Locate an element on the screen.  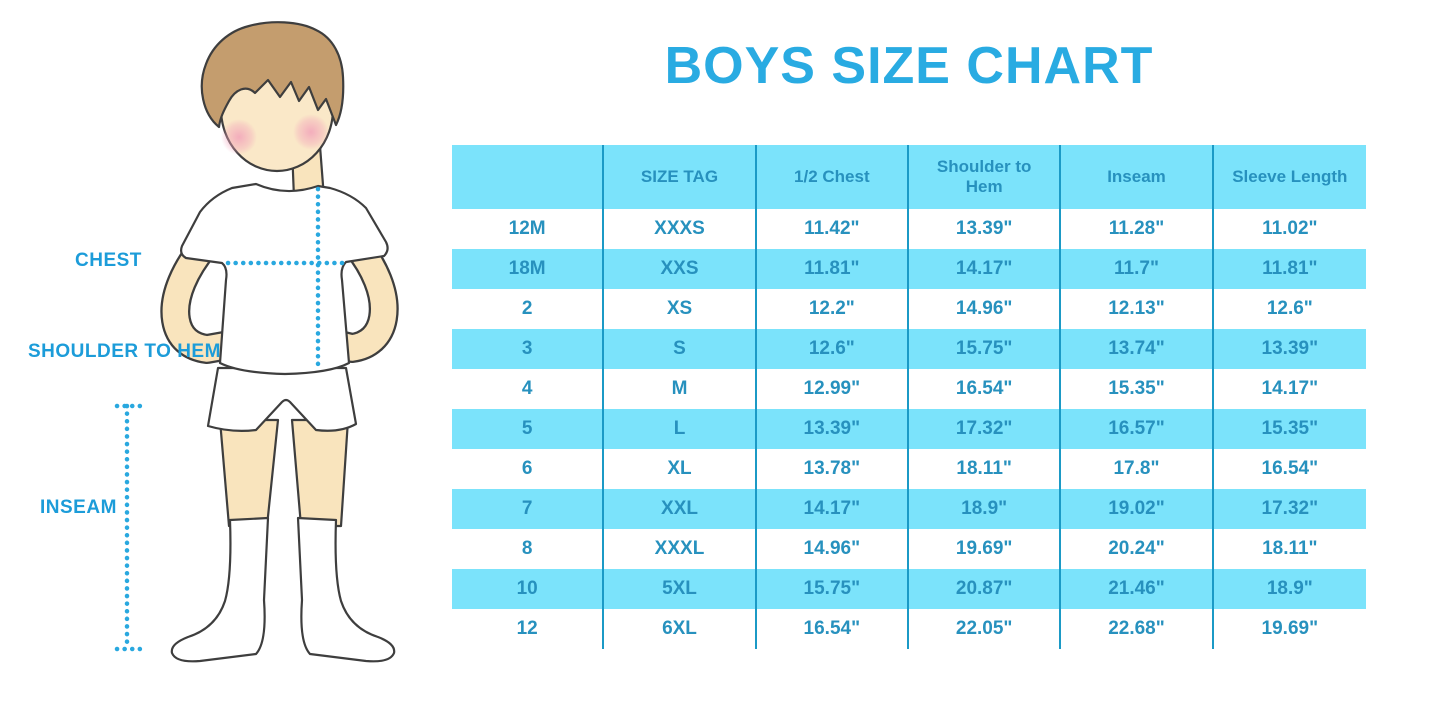
table-row: 8 XXXL 14.96" 19.69" 20.24" 18.11" is located at coordinates (909, 549).